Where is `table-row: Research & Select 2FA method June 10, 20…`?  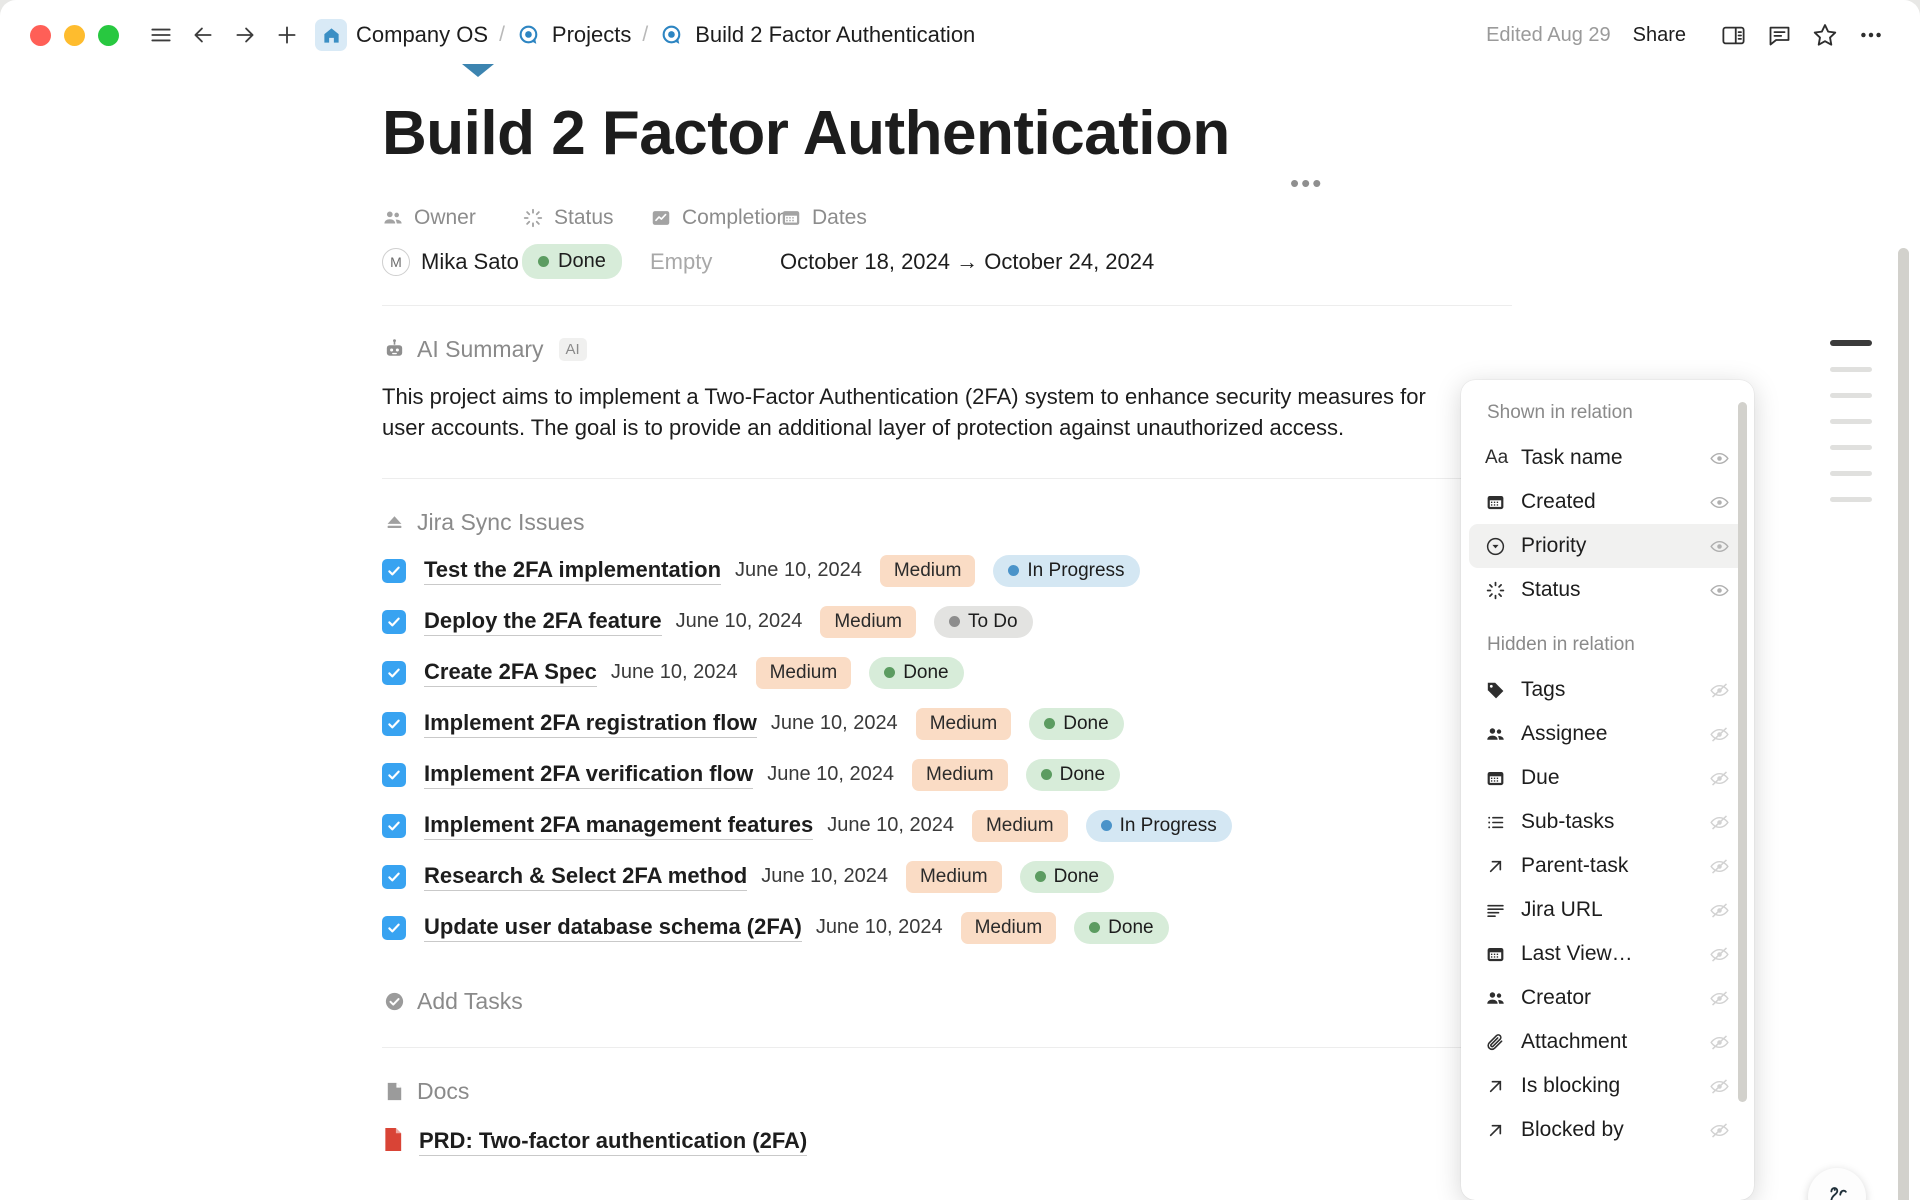 table-row: Research & Select 2FA method June 10, 20… is located at coordinates (947, 876).